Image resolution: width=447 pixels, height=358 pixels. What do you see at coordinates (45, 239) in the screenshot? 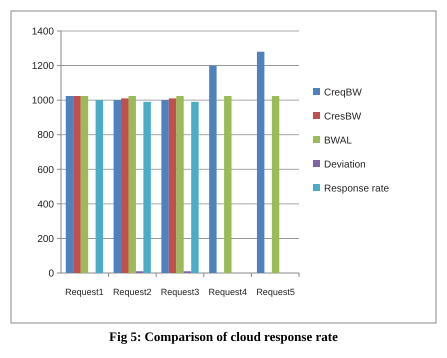
I see `y-tick-label: 200` at bounding box center [45, 239].